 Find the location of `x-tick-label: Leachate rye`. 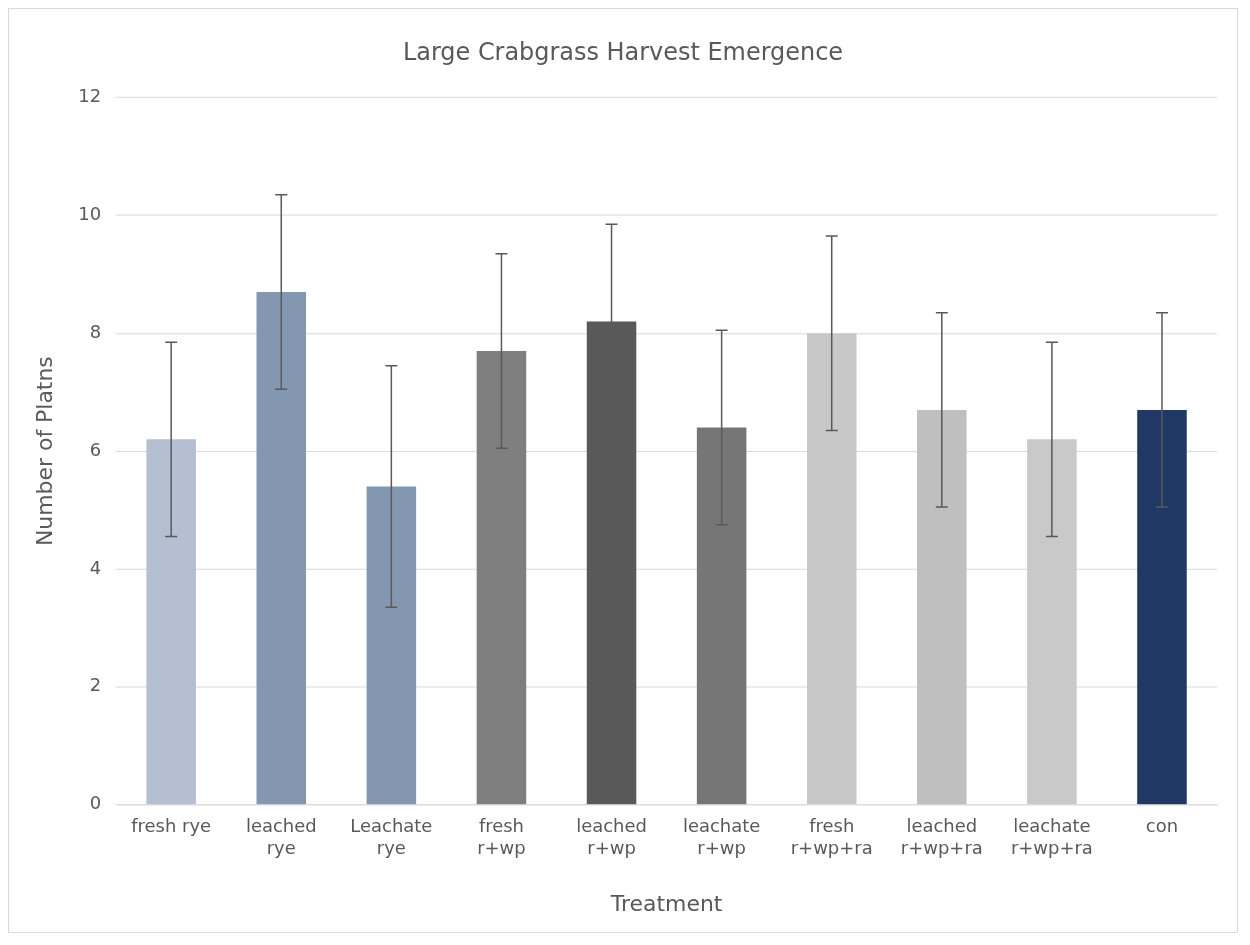

x-tick-label: Leachate rye is located at coordinates (391, 836).